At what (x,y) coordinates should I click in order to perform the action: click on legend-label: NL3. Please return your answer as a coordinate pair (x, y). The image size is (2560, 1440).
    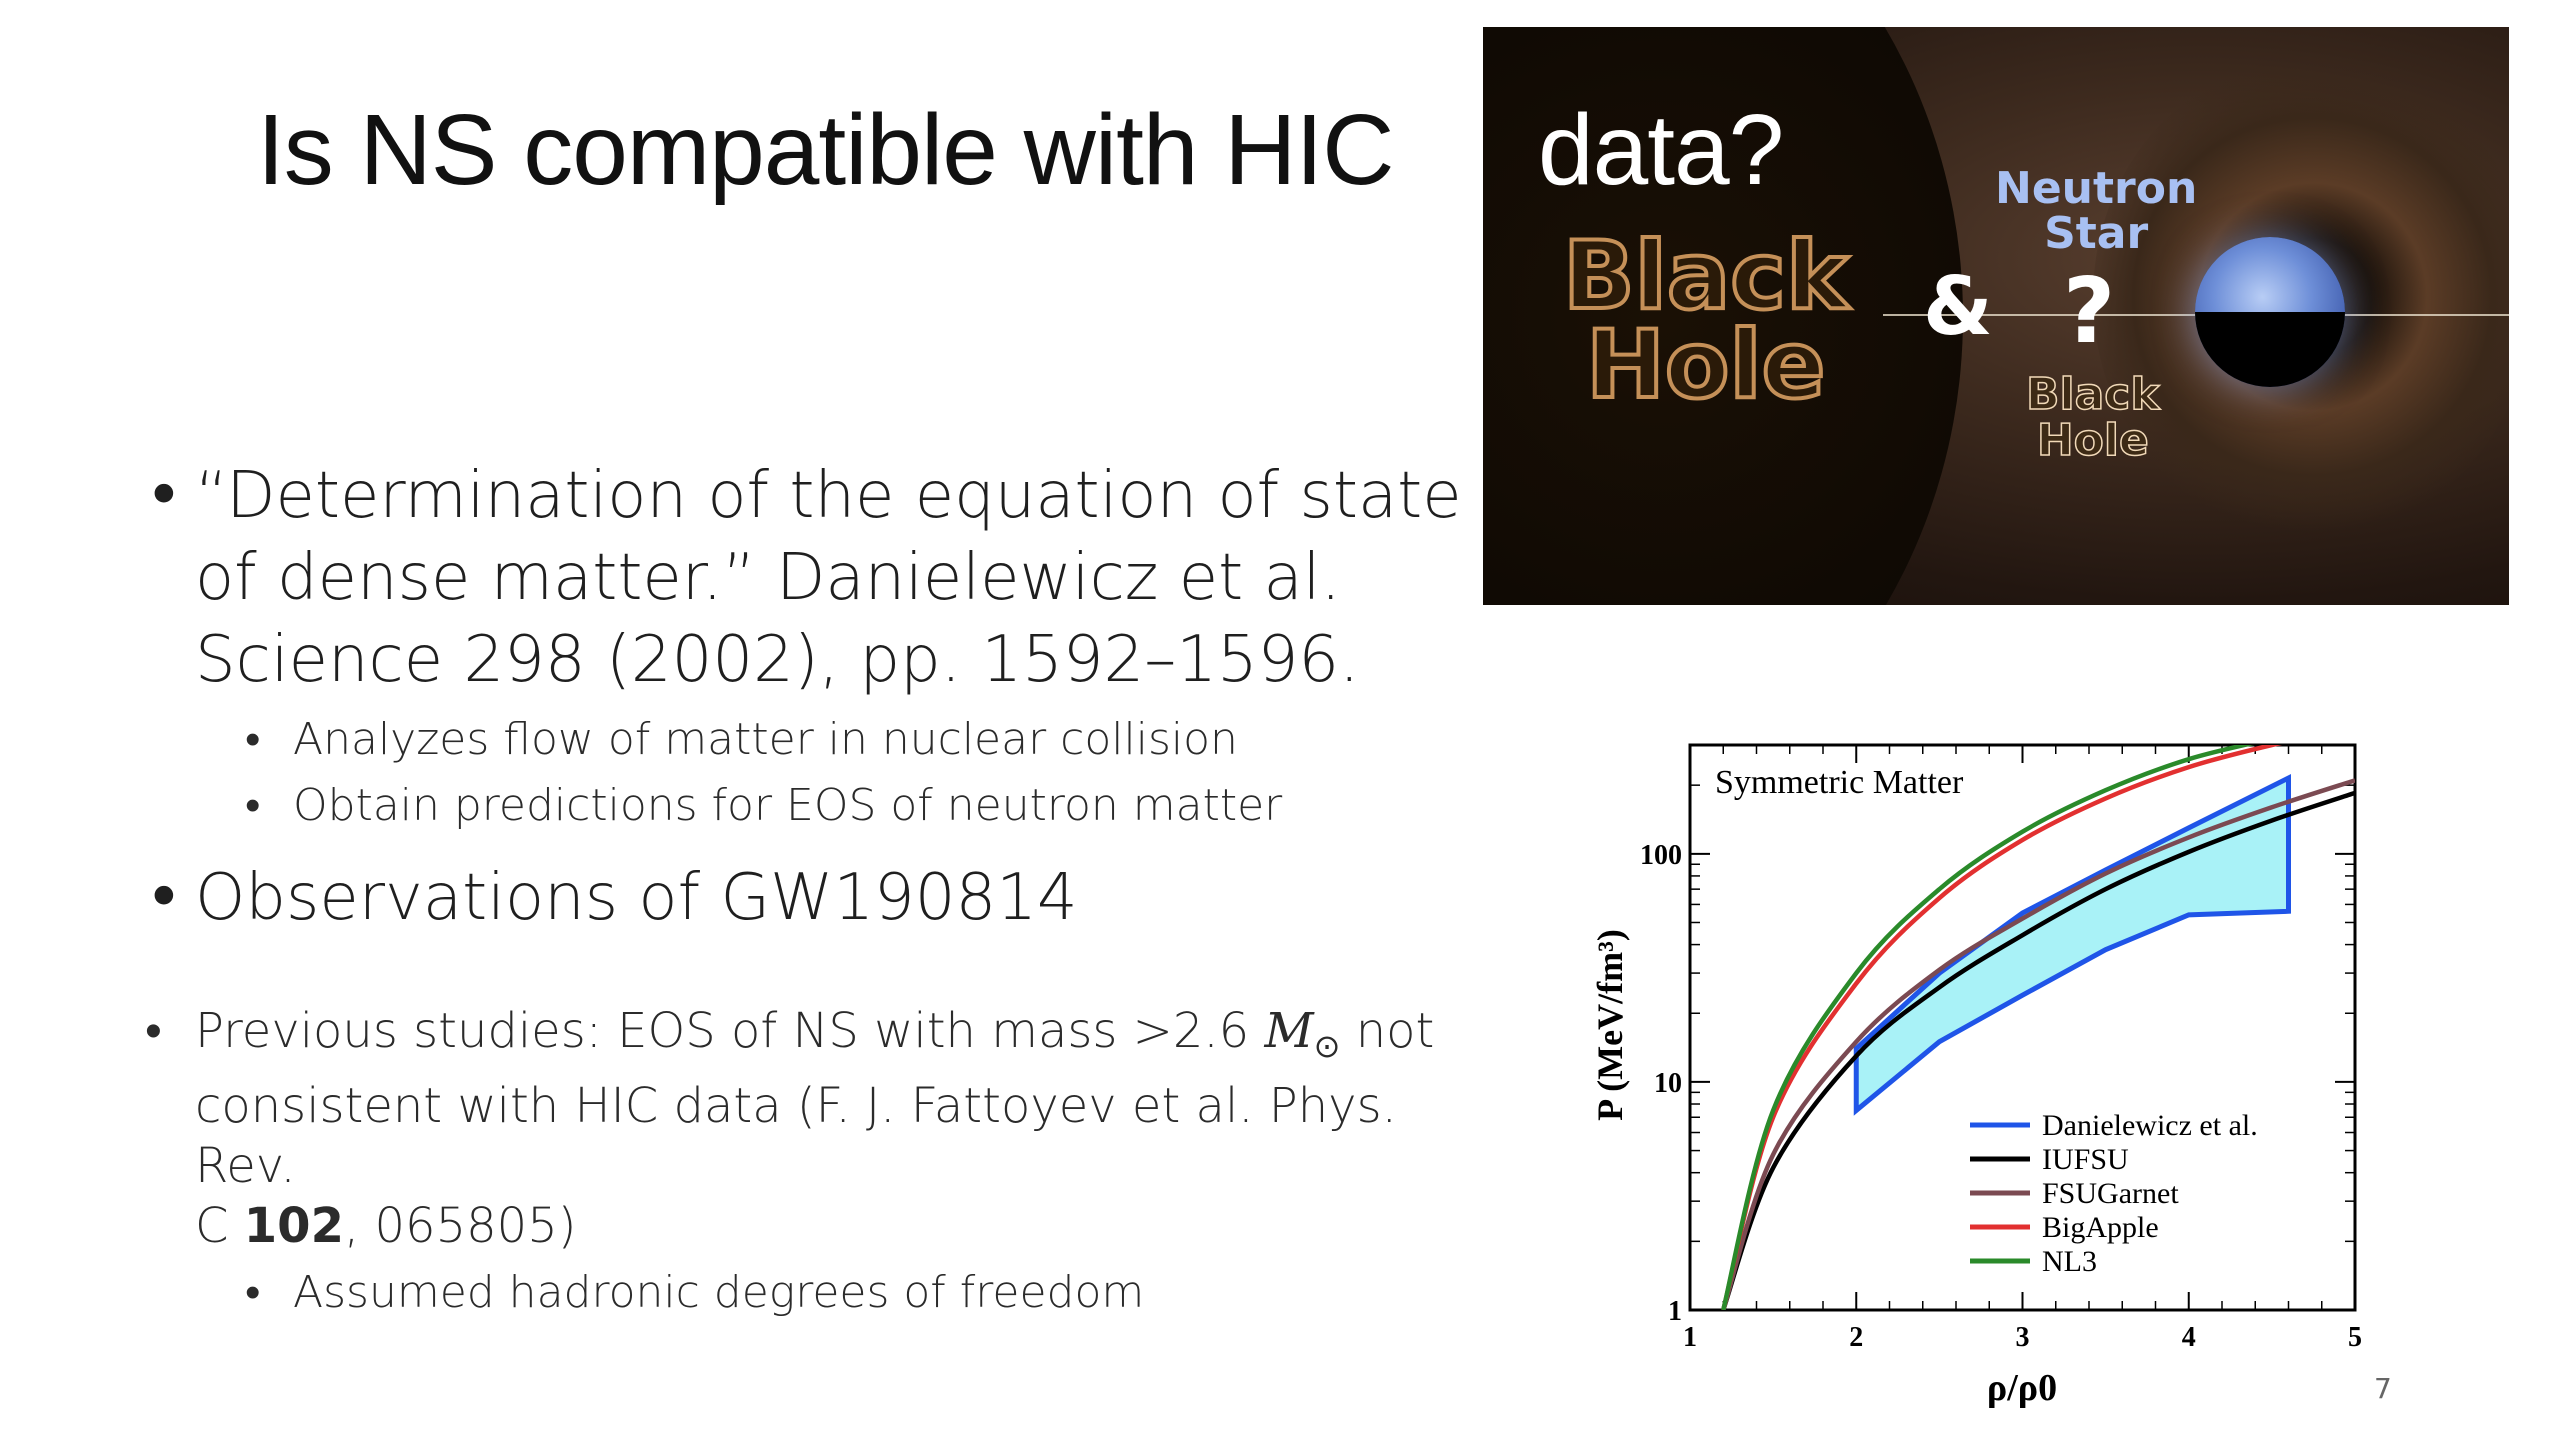
    Looking at the image, I should click on (2069, 1261).